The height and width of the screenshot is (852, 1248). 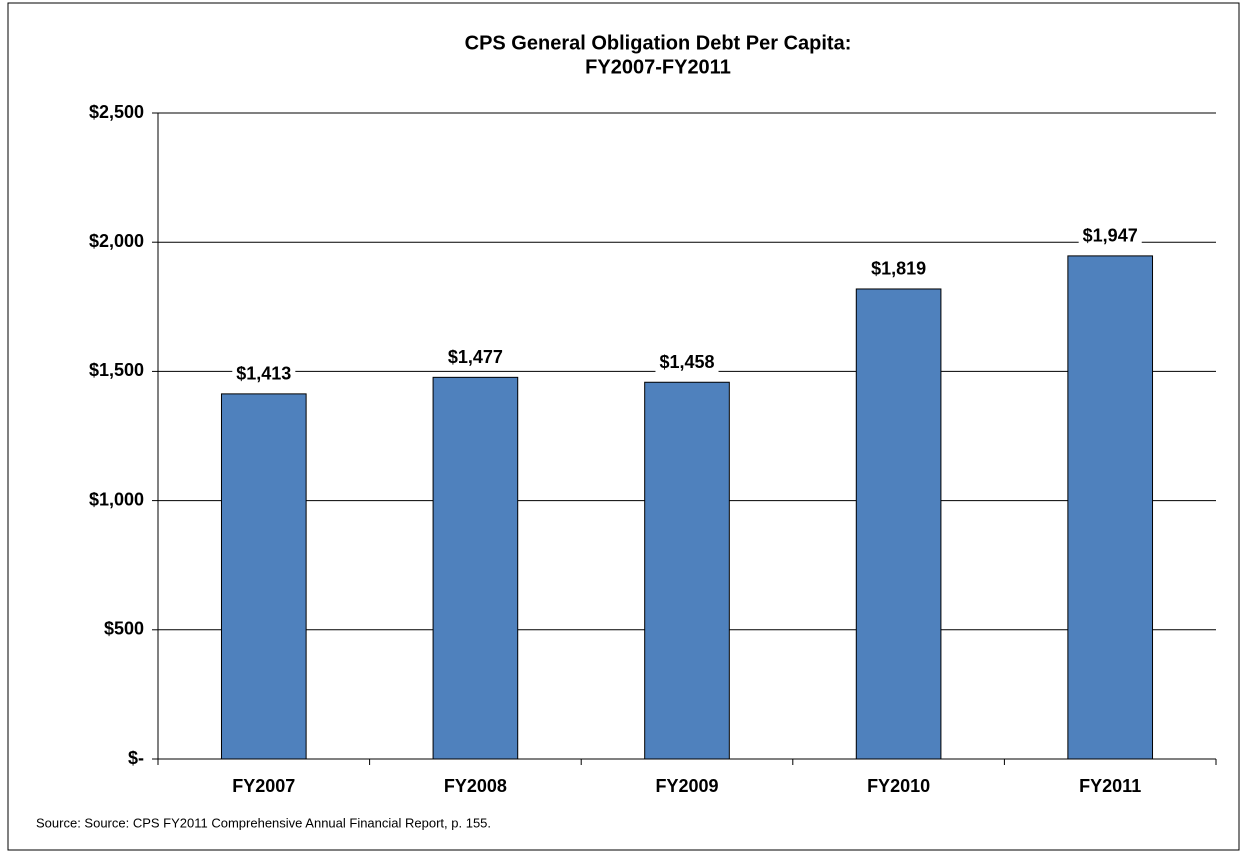 I want to click on value-label: $1,477, so click(x=475, y=357).